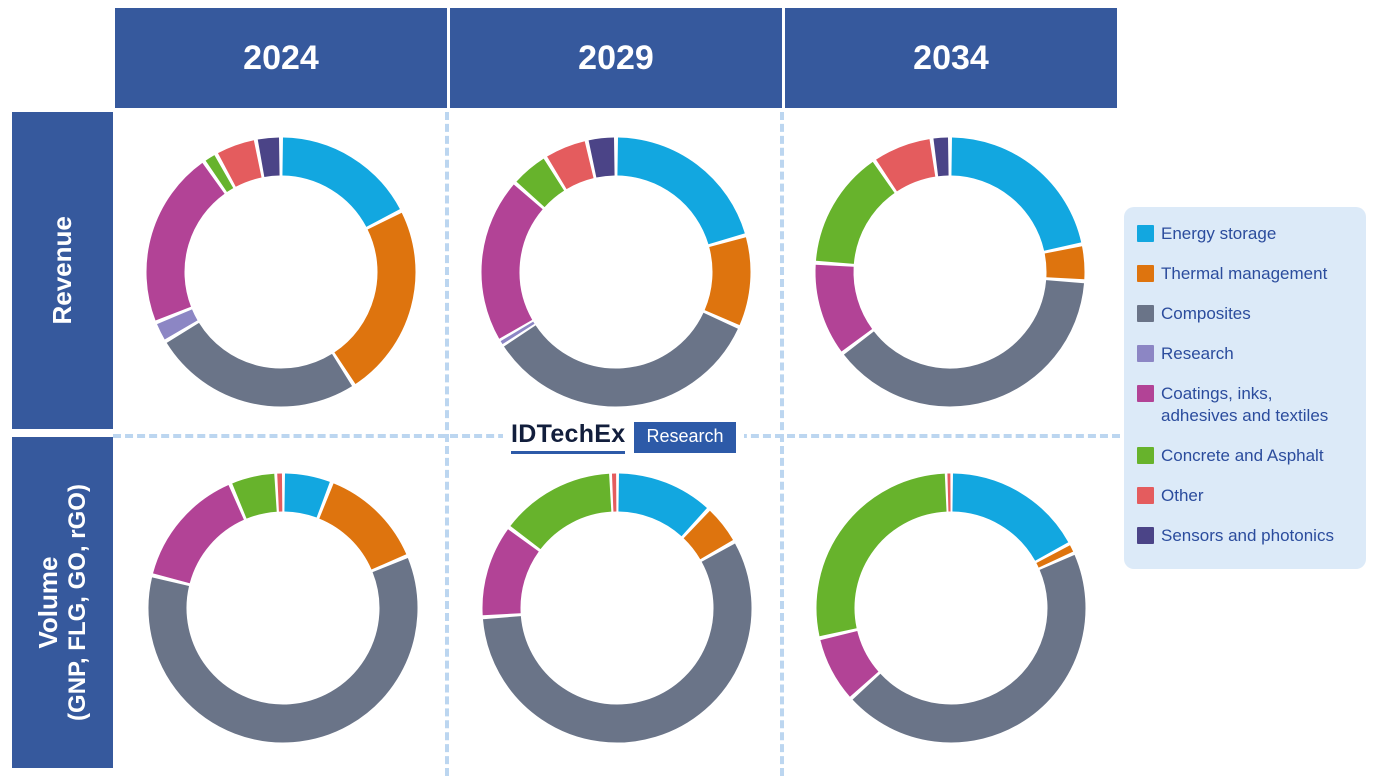 The height and width of the screenshot is (776, 1378). Describe the element at coordinates (1145, 393) in the screenshot. I see `coatings-swatch-icon` at that location.